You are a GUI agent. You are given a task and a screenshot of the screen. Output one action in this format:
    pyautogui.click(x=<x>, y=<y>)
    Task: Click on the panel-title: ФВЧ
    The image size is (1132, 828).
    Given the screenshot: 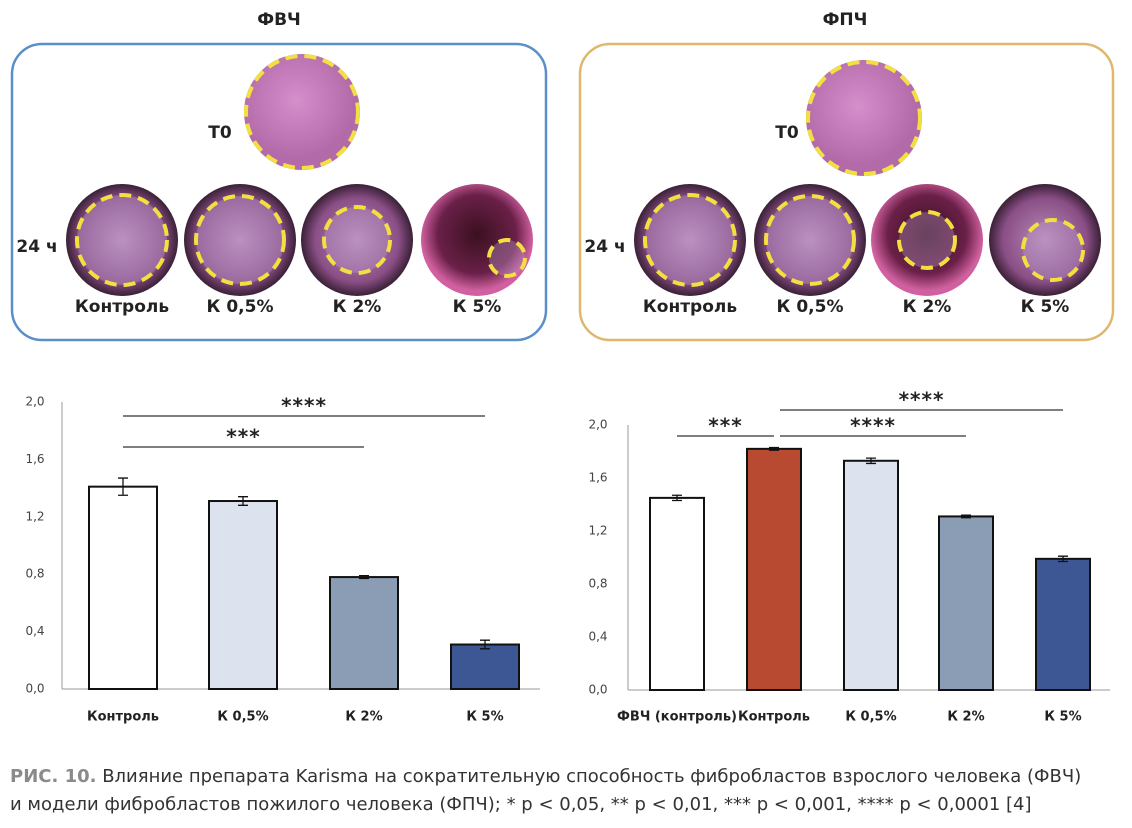 What is the action you would take?
    pyautogui.click(x=279, y=20)
    